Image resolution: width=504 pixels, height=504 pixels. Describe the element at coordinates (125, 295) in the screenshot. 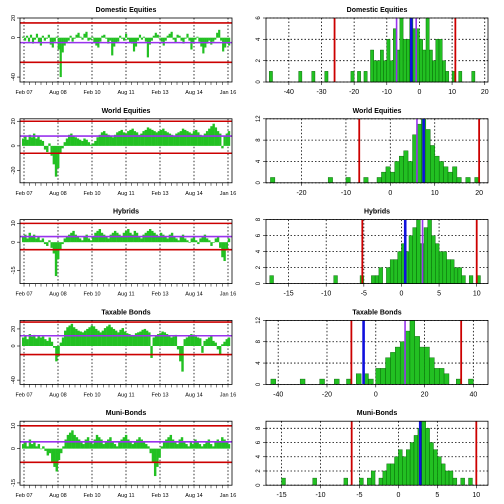

I see `x-tick-label: Aug 11` at that location.